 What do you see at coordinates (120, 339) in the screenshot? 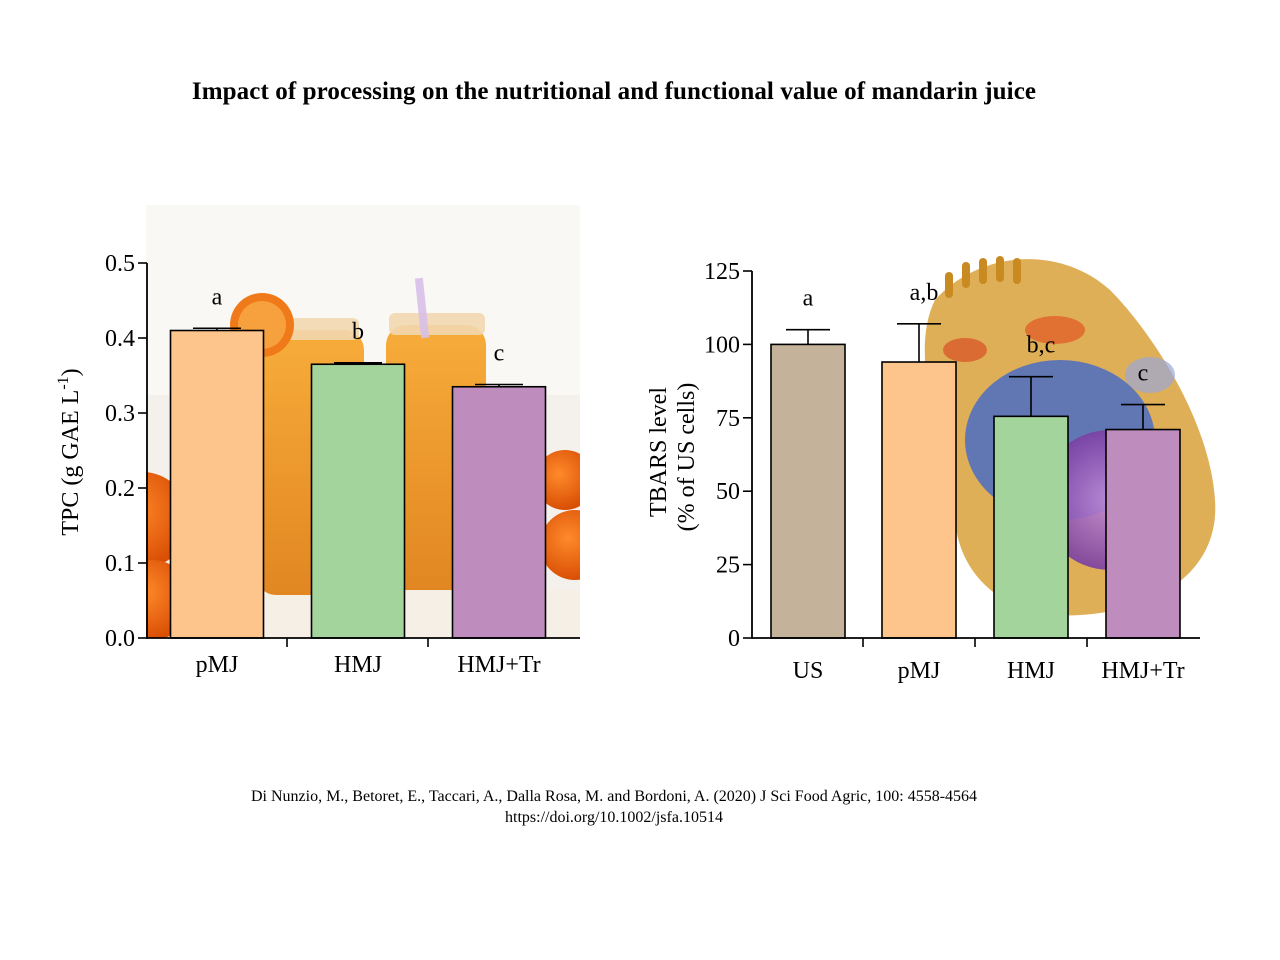
I see `tpc-y-tick-label: 0.4` at bounding box center [120, 339].